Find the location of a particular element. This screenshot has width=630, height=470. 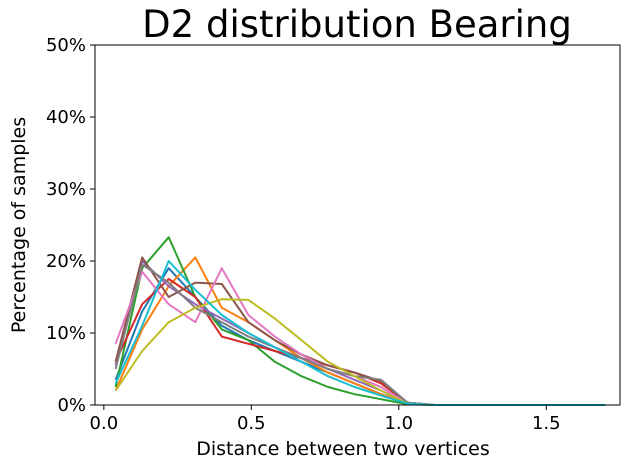

x-tick-label: 1.0 is located at coordinates (398, 423).